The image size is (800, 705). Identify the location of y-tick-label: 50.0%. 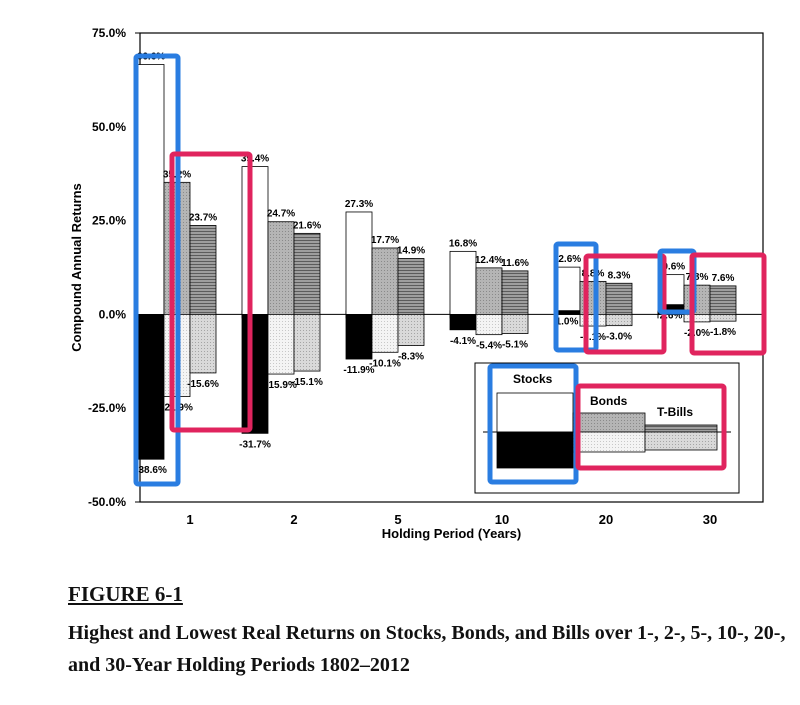
(109, 127).